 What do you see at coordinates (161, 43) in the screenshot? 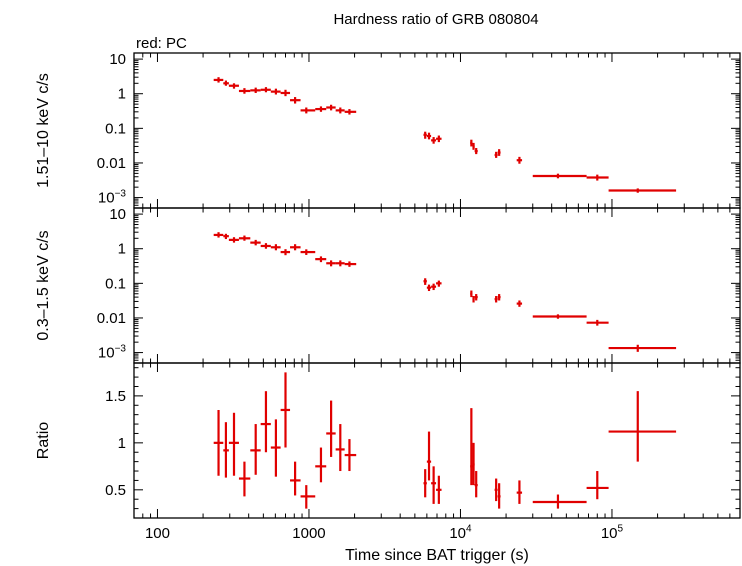
I see `legend-text: red: PC` at bounding box center [161, 43].